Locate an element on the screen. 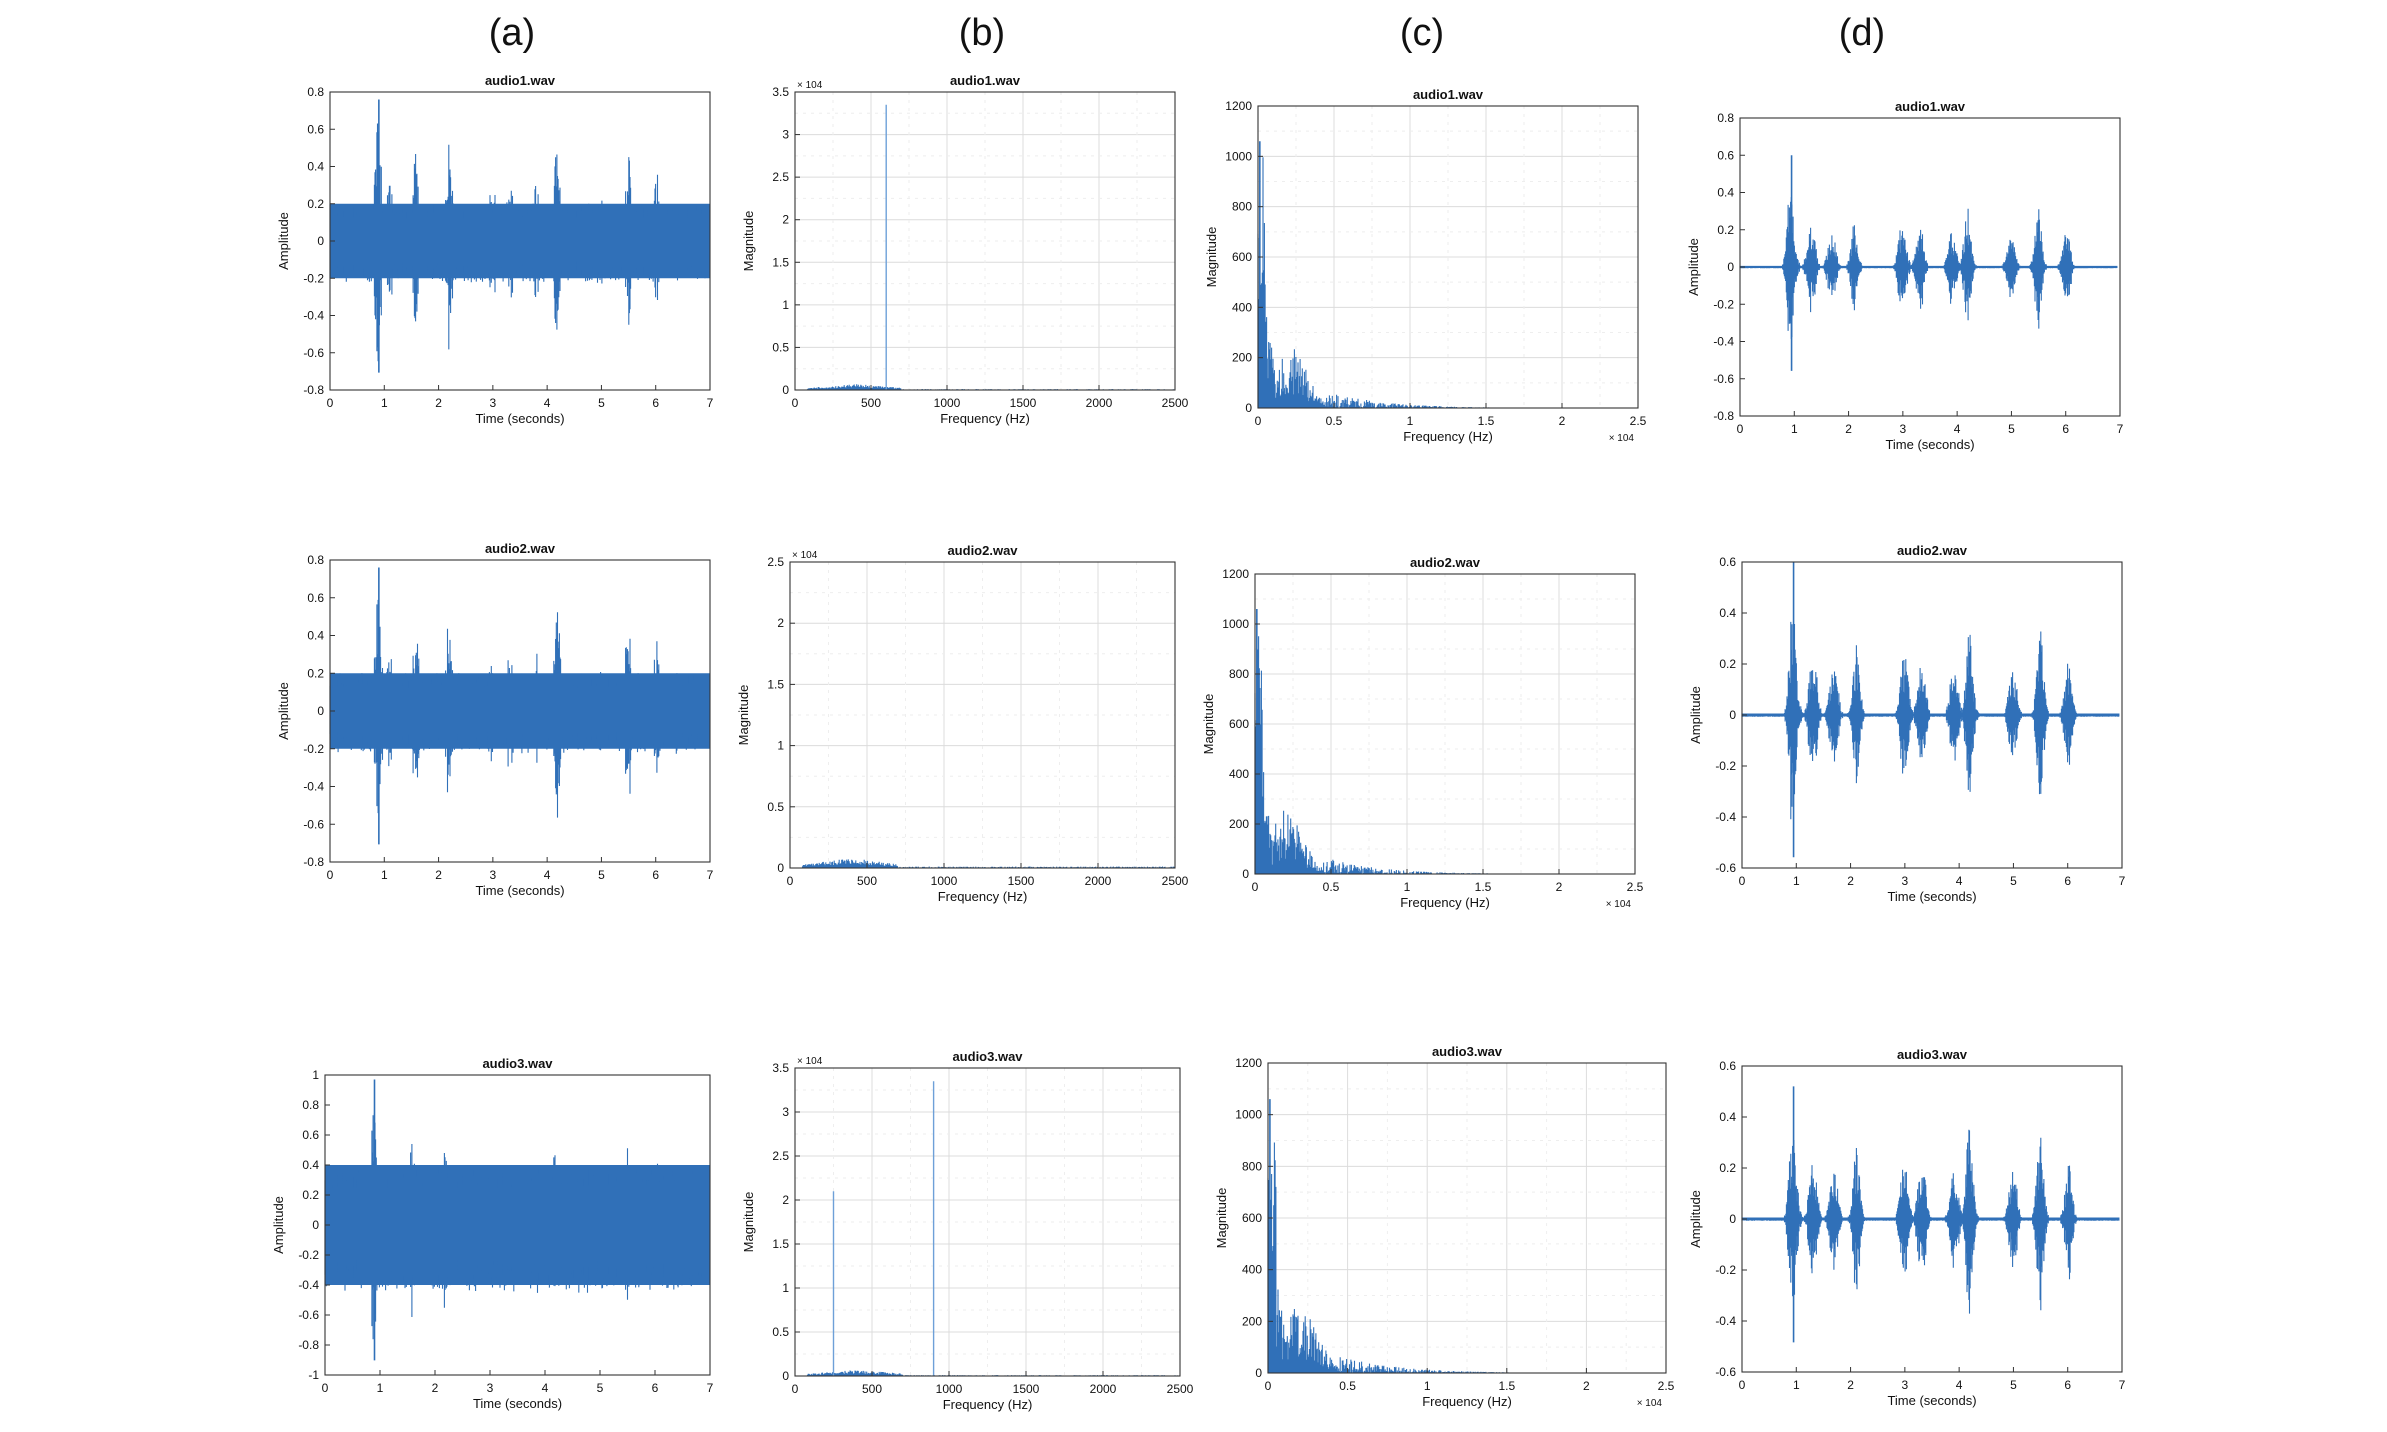  signal-d3 is located at coordinates (1930, 1214).